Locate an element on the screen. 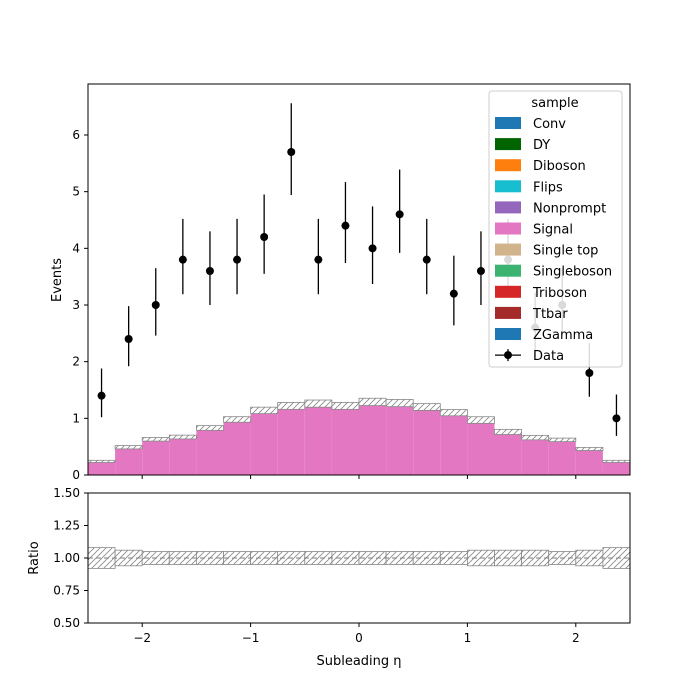 This screenshot has width=700, height=700. legend-label: ZGamma is located at coordinates (563, 335).